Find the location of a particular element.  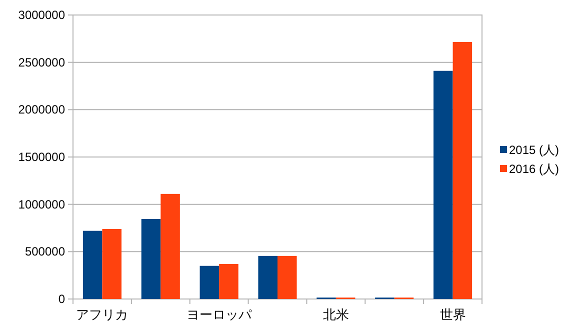

x-tick-label: 世界 is located at coordinates (453, 314).